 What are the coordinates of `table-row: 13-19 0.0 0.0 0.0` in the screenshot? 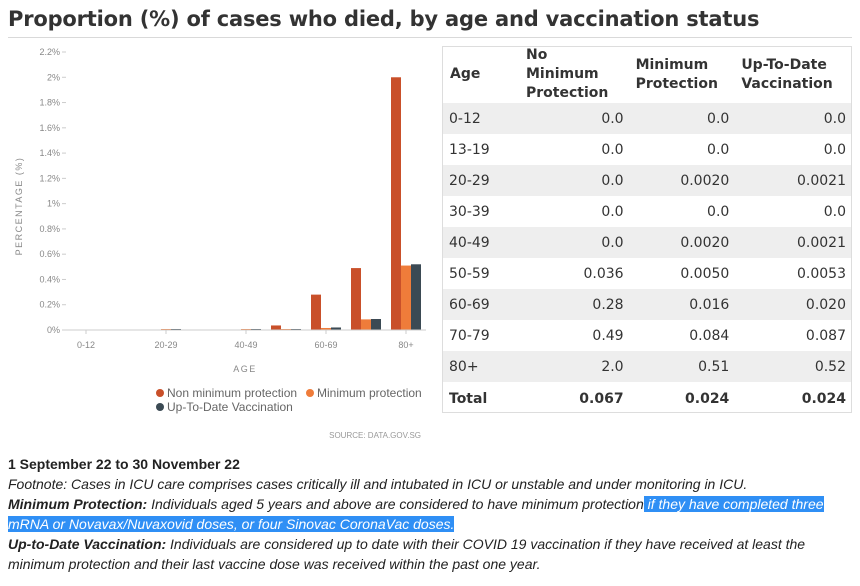 It's located at (647, 149).